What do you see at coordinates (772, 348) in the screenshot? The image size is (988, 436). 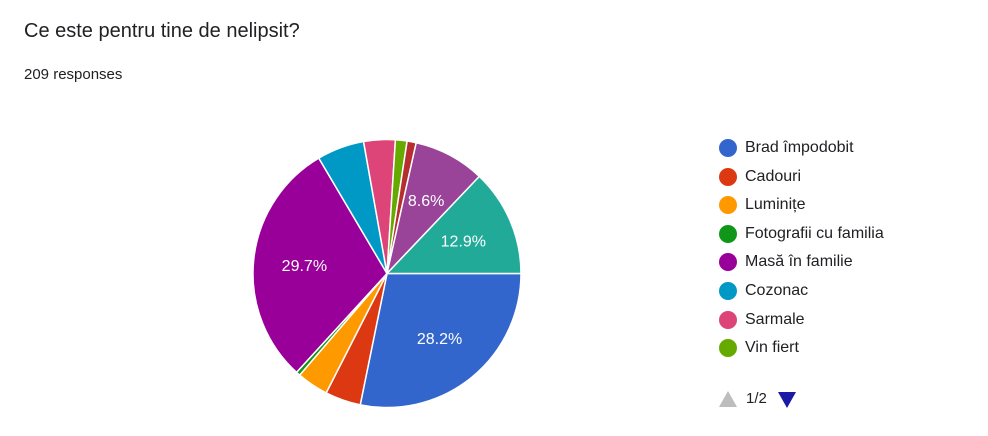 I see `legend-label: Vin fiert` at bounding box center [772, 348].